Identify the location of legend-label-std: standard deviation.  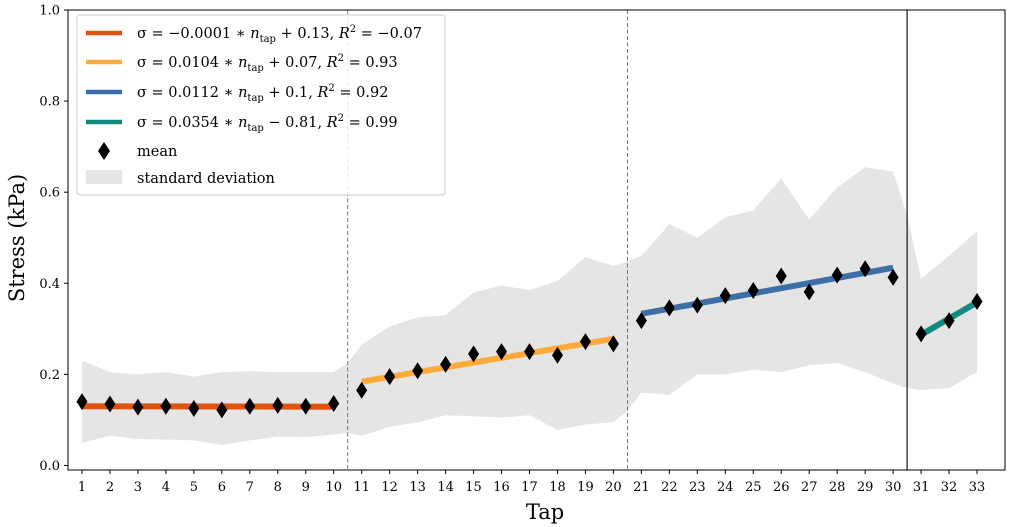
(206, 179).